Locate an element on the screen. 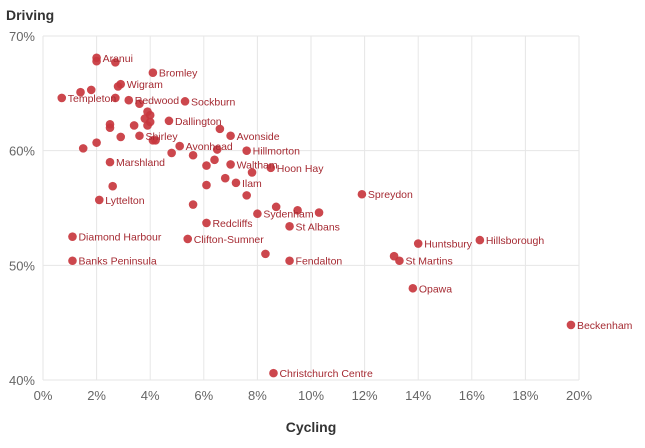  x-tick-label: 4% is located at coordinates (150, 395).